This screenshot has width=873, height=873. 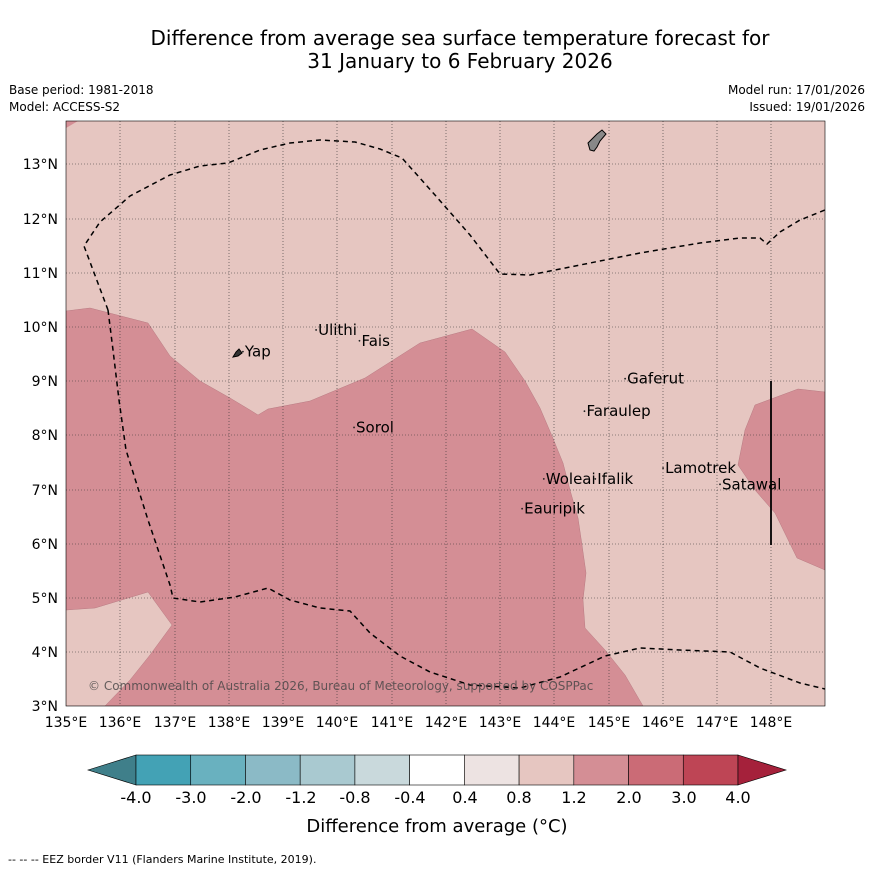 I want to click on place-label: Yap, so click(x=257, y=352).